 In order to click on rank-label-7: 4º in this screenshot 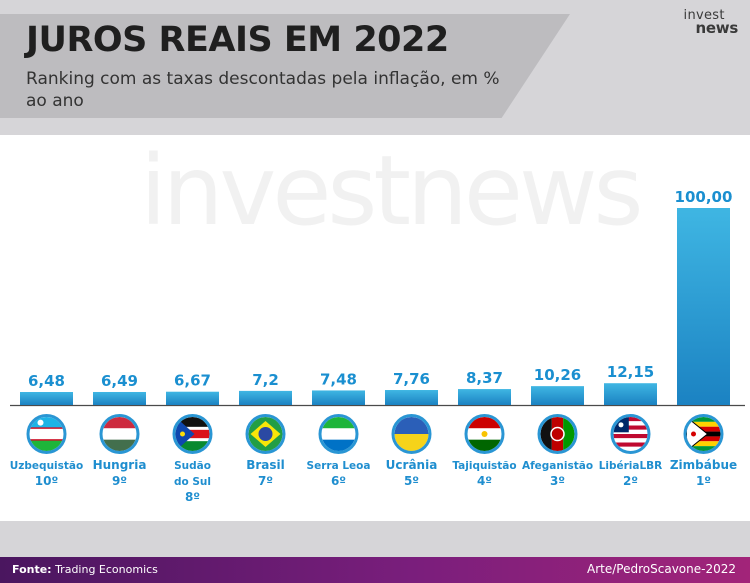, I will do `click(484, 481)`.